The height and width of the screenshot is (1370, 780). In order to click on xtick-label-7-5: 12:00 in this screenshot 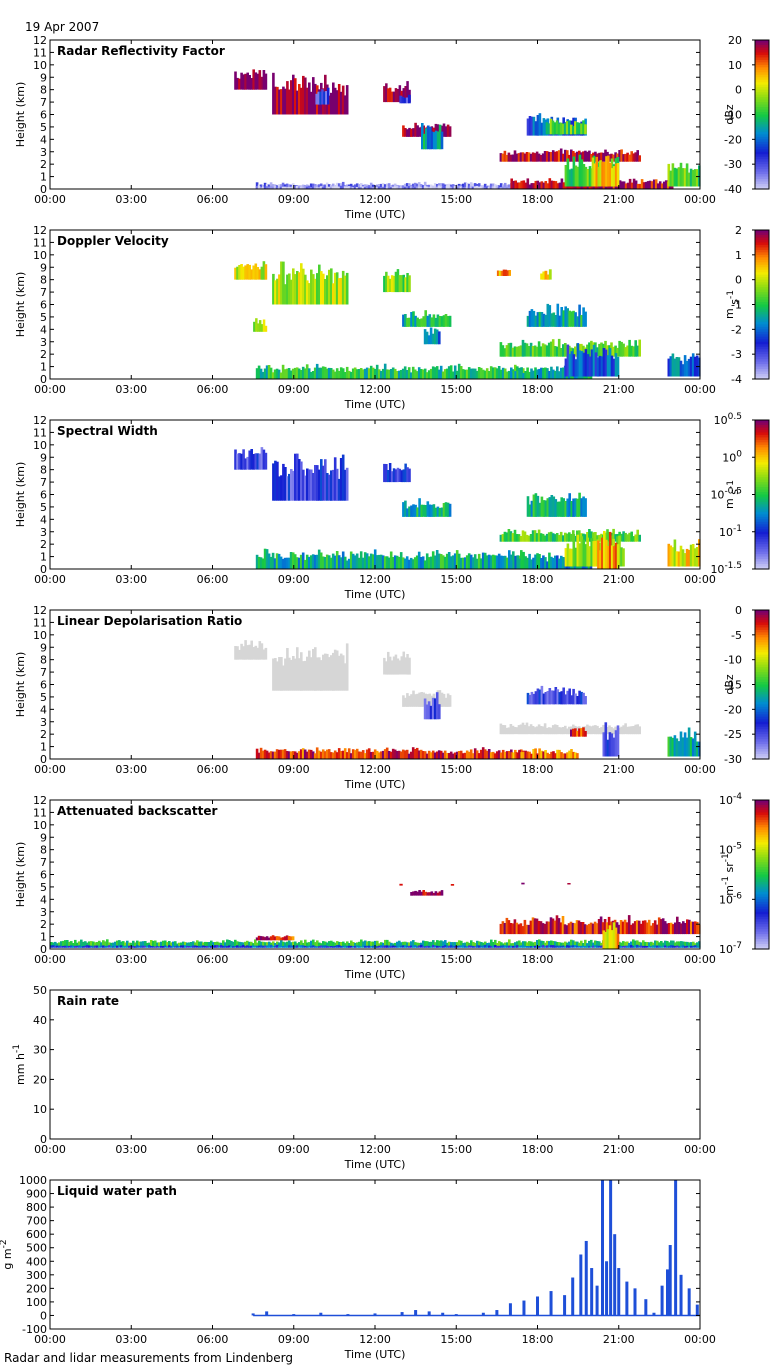, I will do `click(375, 1339)`.